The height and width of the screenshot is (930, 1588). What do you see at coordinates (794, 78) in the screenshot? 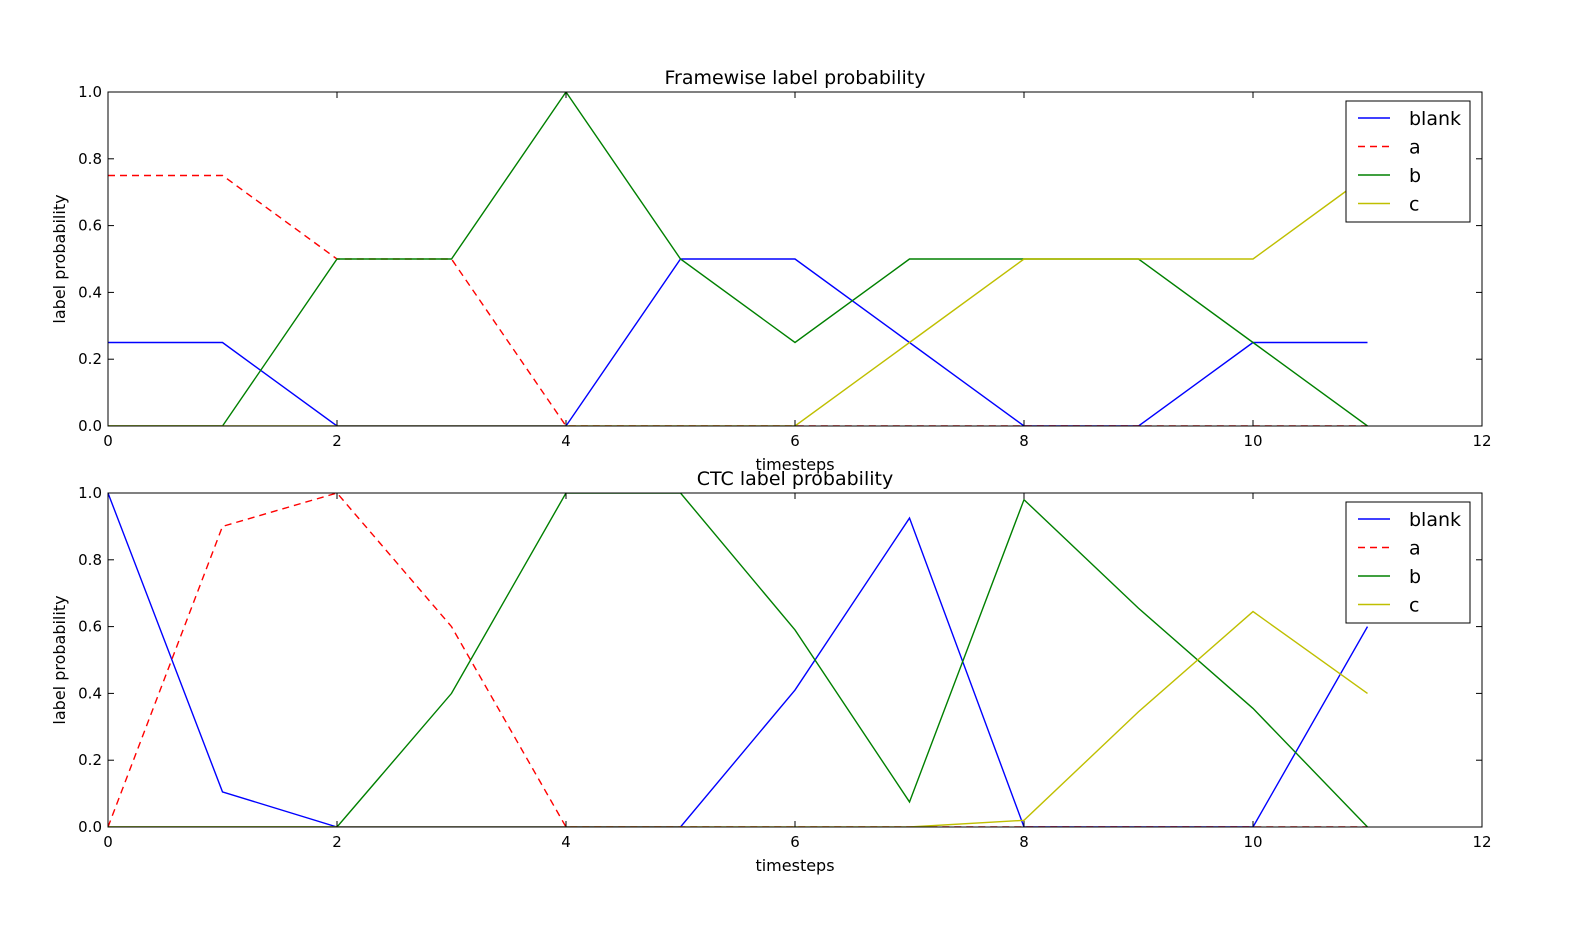
I see `chart-title: Framewise label probability` at bounding box center [794, 78].